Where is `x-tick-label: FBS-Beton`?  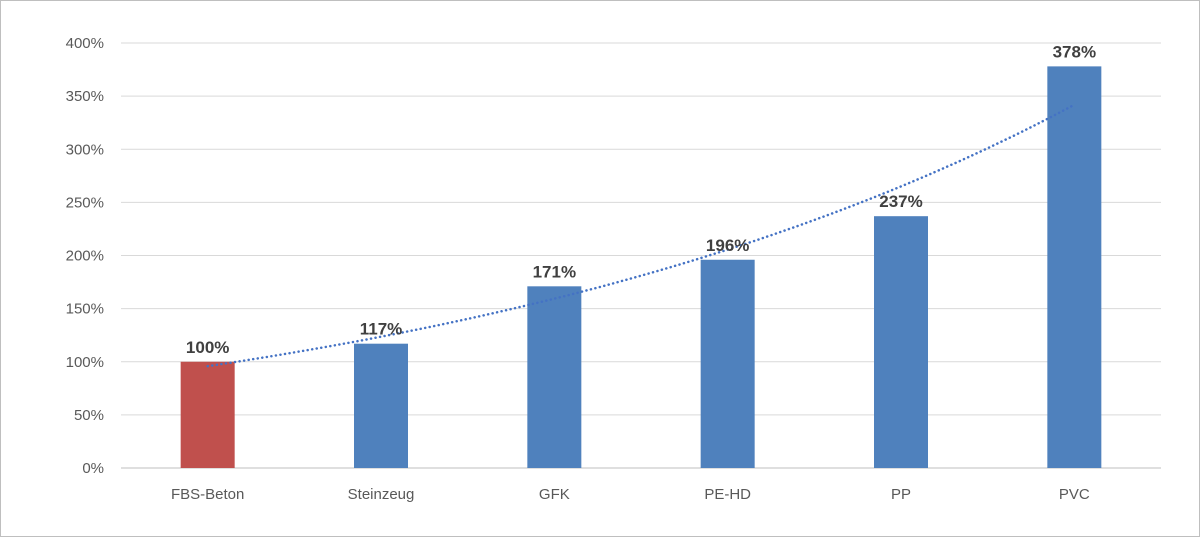 x-tick-label: FBS-Beton is located at coordinates (207, 494).